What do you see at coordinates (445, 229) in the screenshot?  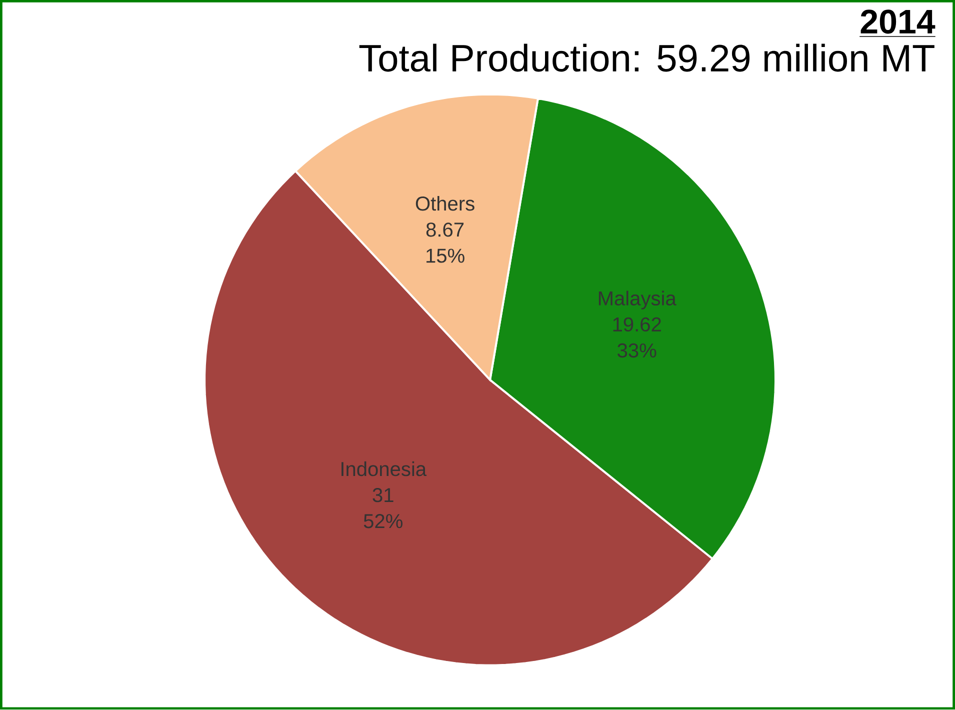 I see `data-label: 8.67` at bounding box center [445, 229].